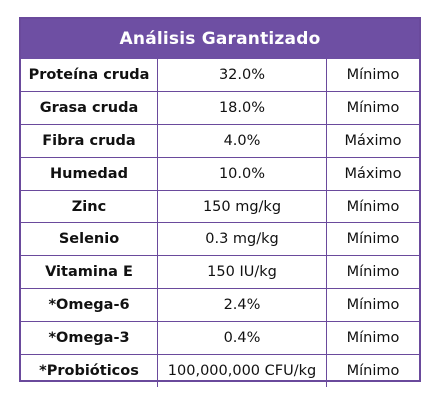 The height and width of the screenshot is (401, 442). Describe the element at coordinates (242, 173) in the screenshot. I see `nutrient-value: 10.0%` at that location.